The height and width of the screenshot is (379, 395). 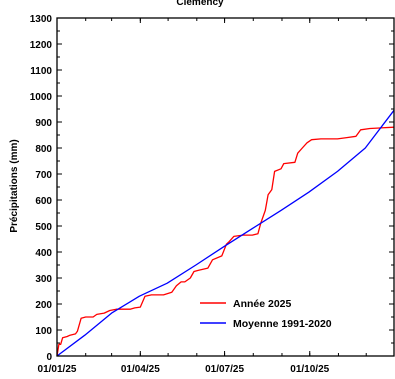 What do you see at coordinates (262, 304) in the screenshot?
I see `legend-label-0: Année 2025` at bounding box center [262, 304].